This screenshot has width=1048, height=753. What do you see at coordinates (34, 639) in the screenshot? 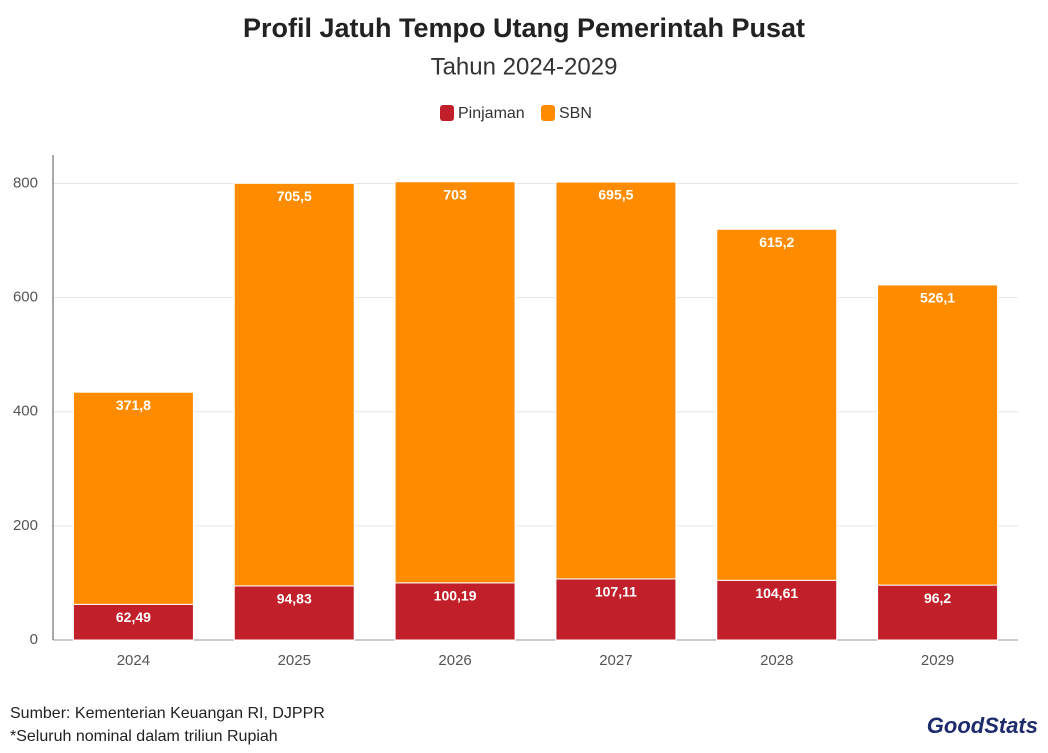
I see `y-tick-label: 0` at bounding box center [34, 639].